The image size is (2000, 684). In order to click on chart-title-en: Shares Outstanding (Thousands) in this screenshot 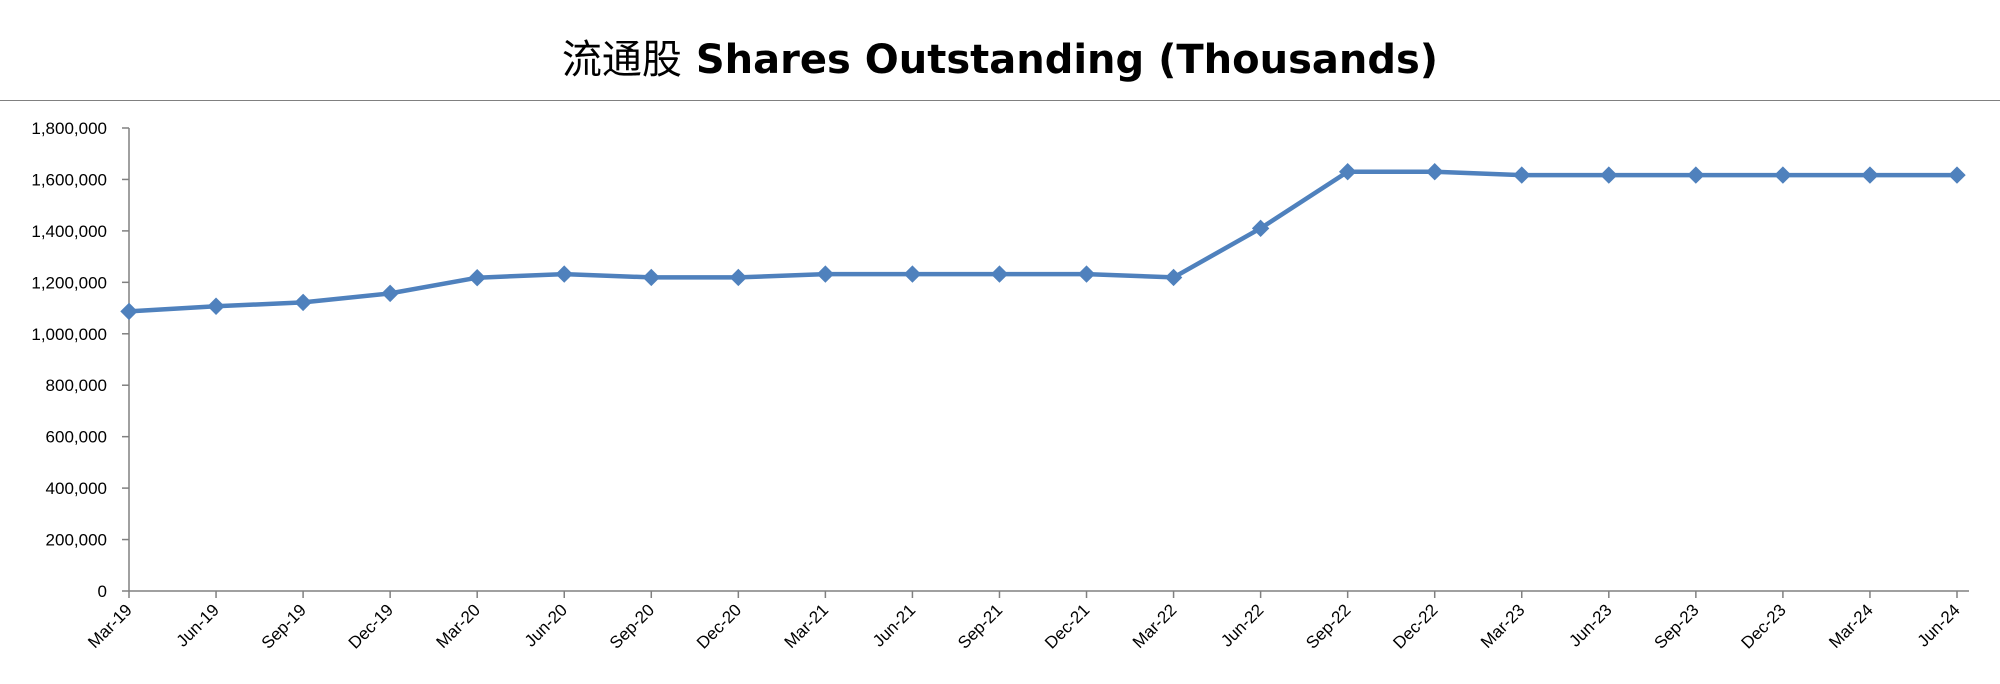, I will do `click(1067, 60)`.